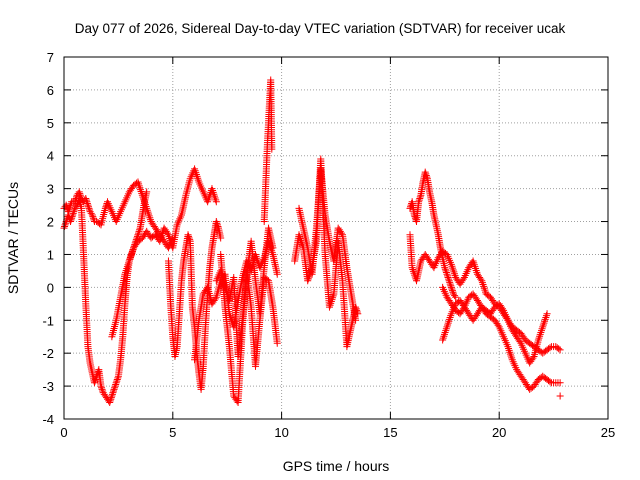 This screenshot has height=480, width=640. Describe the element at coordinates (13, 238) in the screenshot. I see `y-axis-label: SDTVAR / TECUs` at that location.